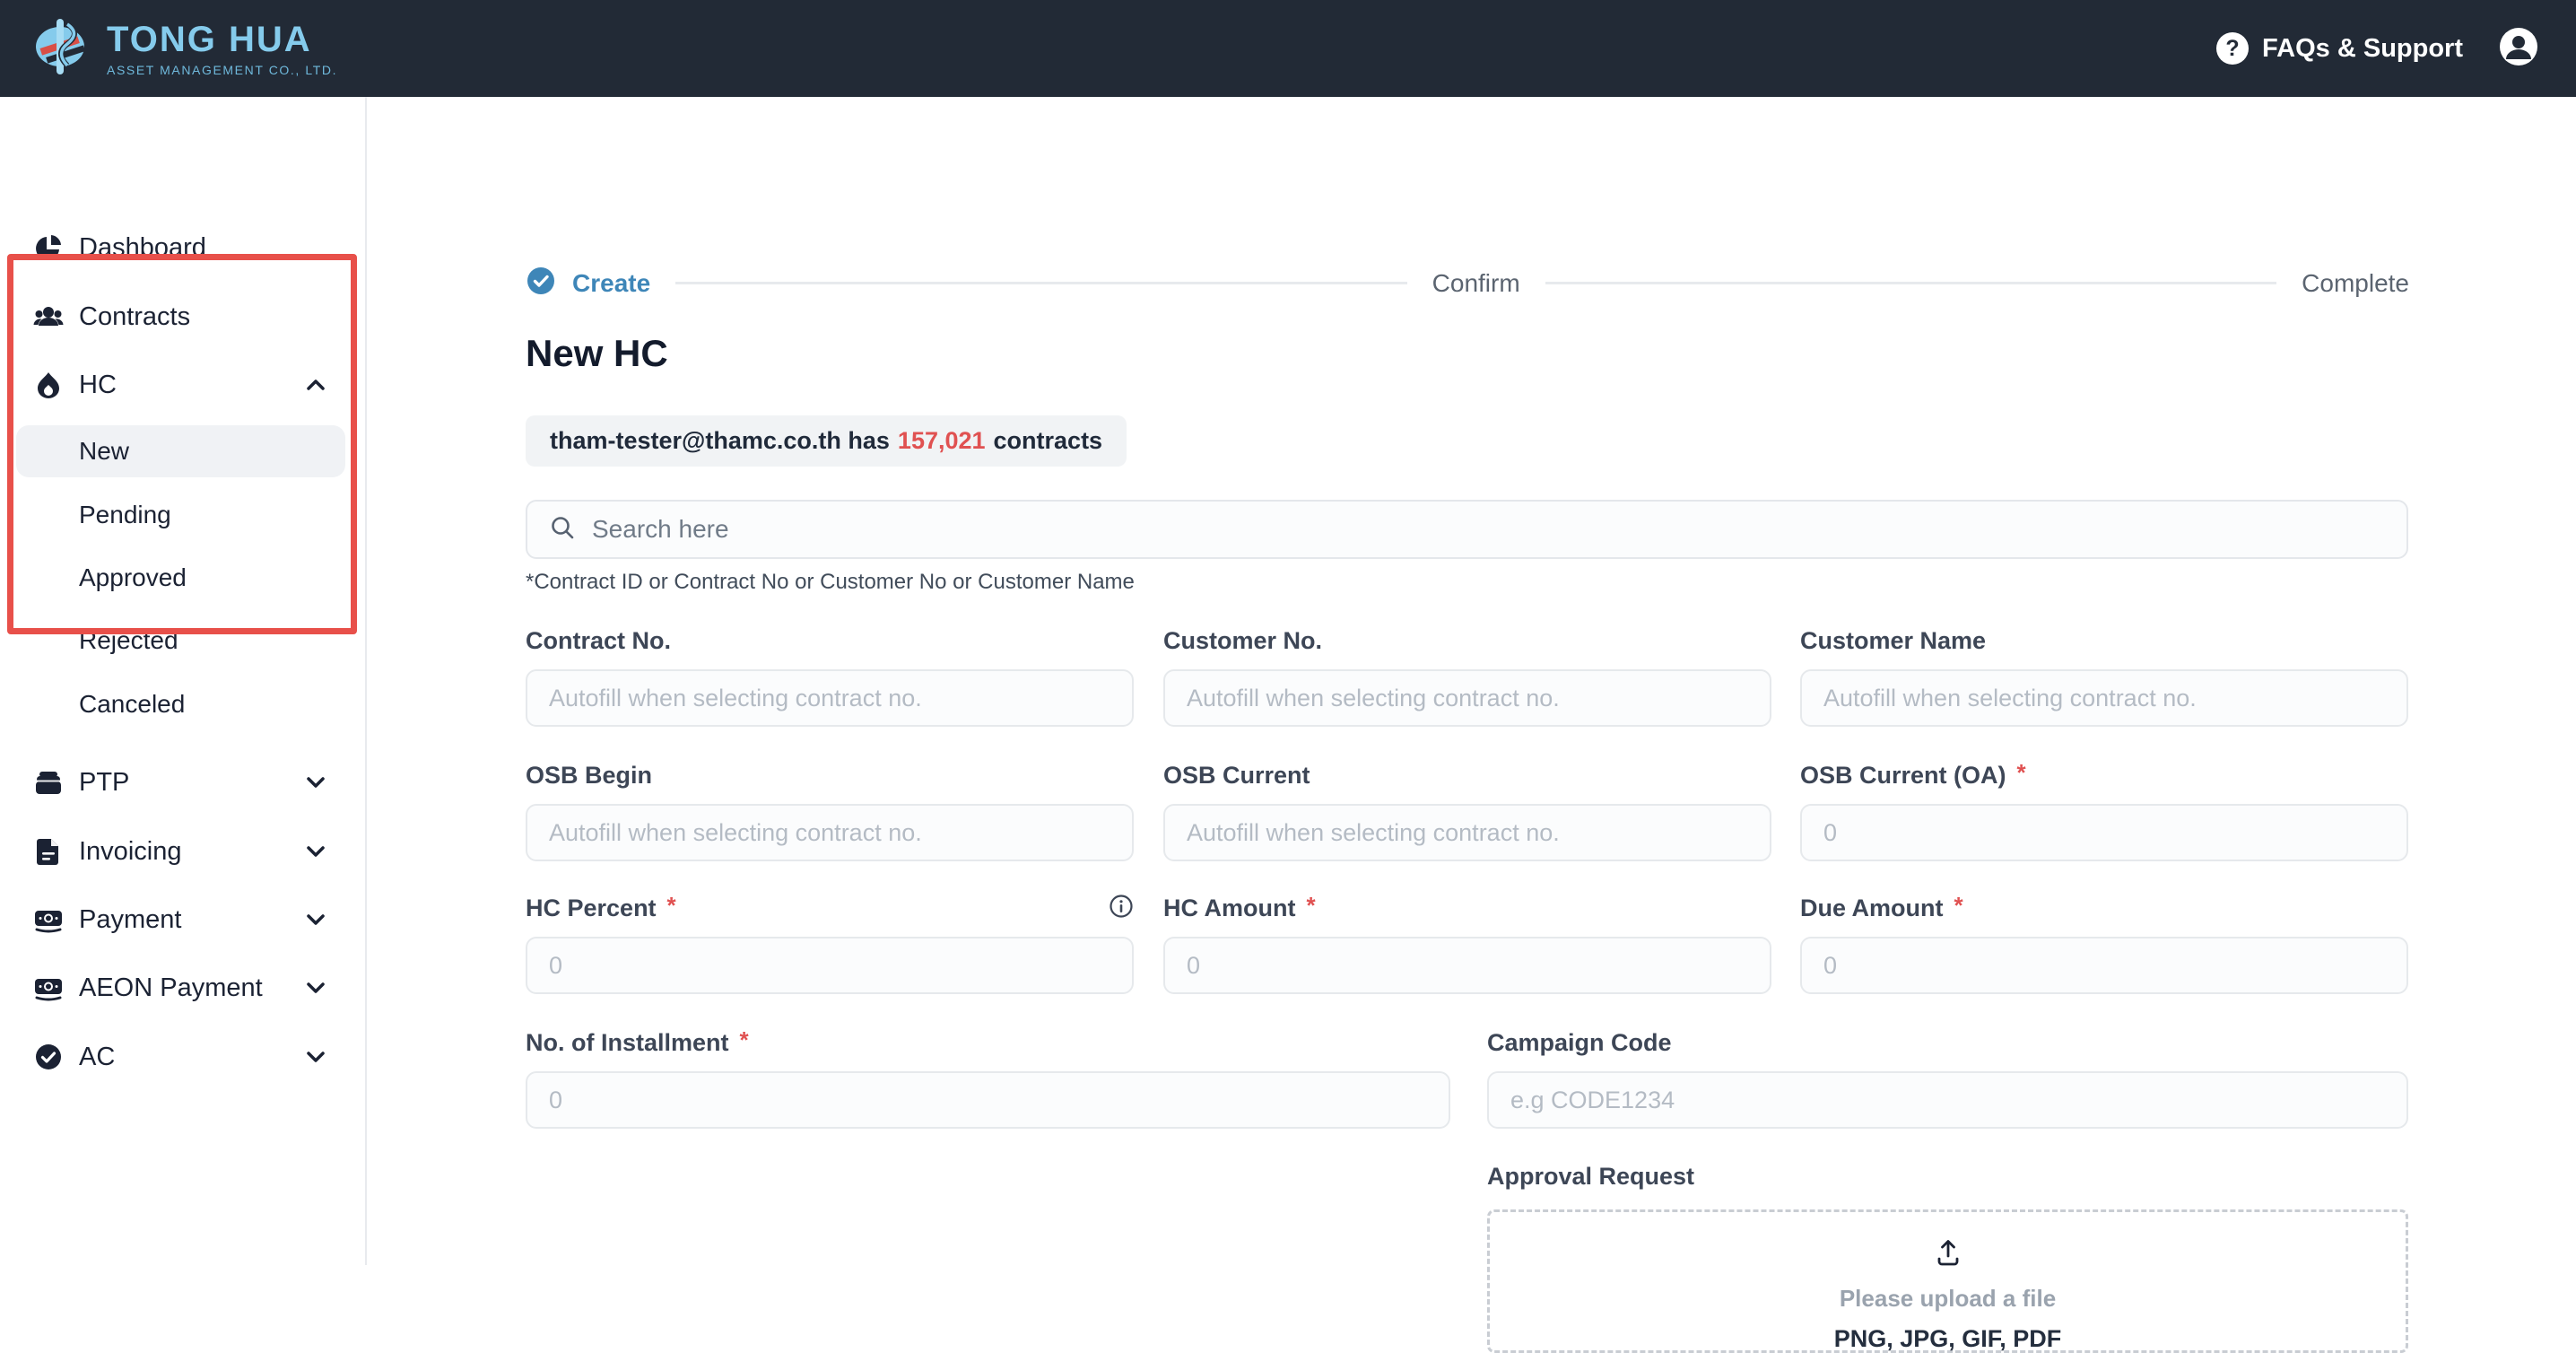 The width and height of the screenshot is (2576, 1353). I want to click on sidebar-item-label: Dashboard, so click(142, 247).